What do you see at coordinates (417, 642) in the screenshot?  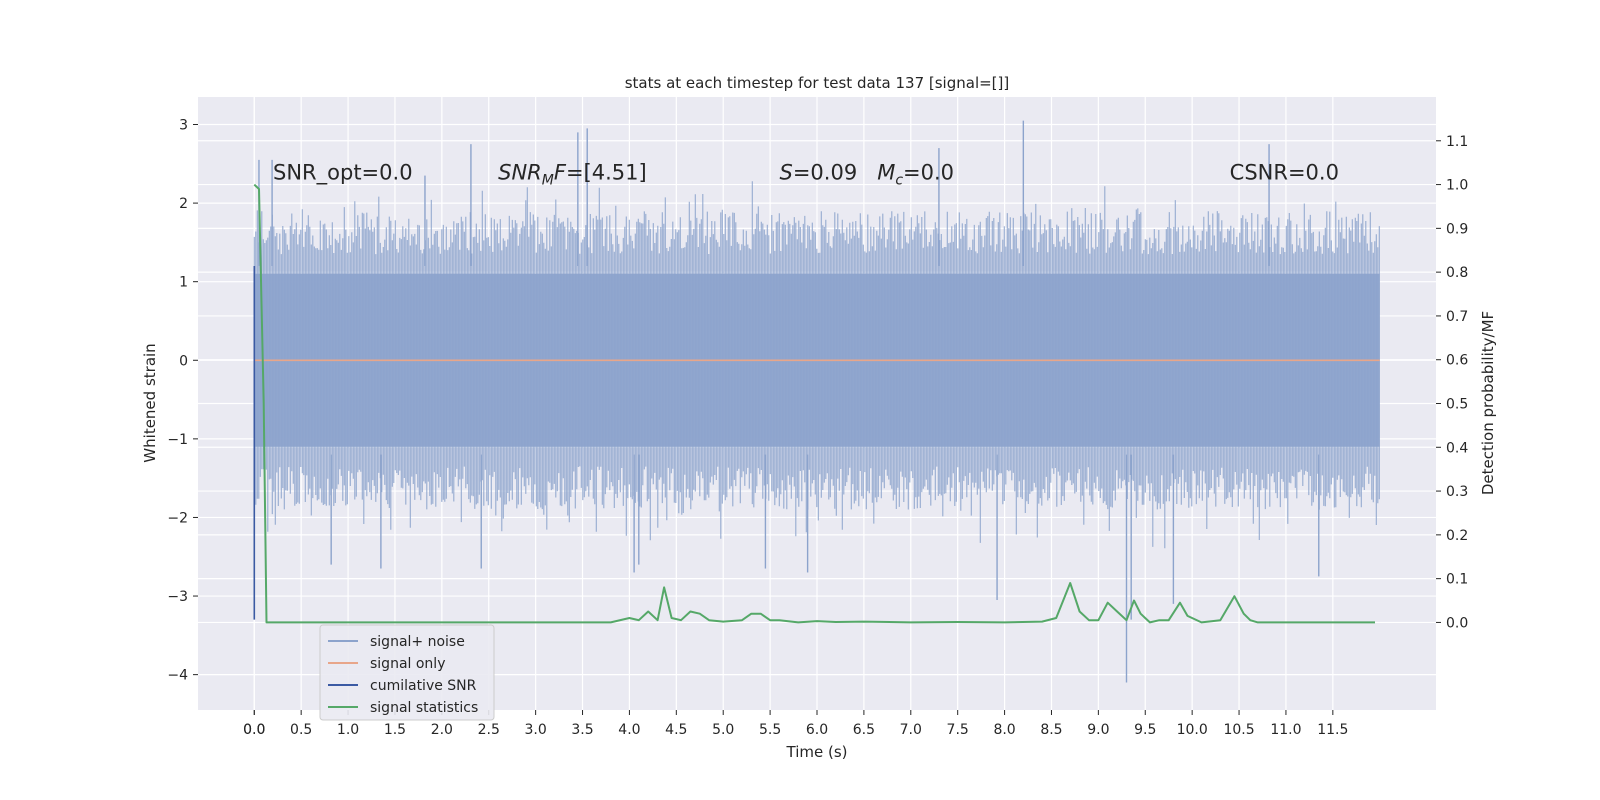 I see `legend-label: signal+ noise` at bounding box center [417, 642].